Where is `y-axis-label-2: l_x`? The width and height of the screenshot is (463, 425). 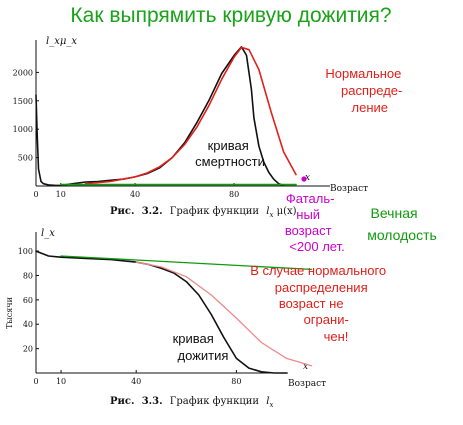
y-axis-label-2: l_x is located at coordinates (48, 233).